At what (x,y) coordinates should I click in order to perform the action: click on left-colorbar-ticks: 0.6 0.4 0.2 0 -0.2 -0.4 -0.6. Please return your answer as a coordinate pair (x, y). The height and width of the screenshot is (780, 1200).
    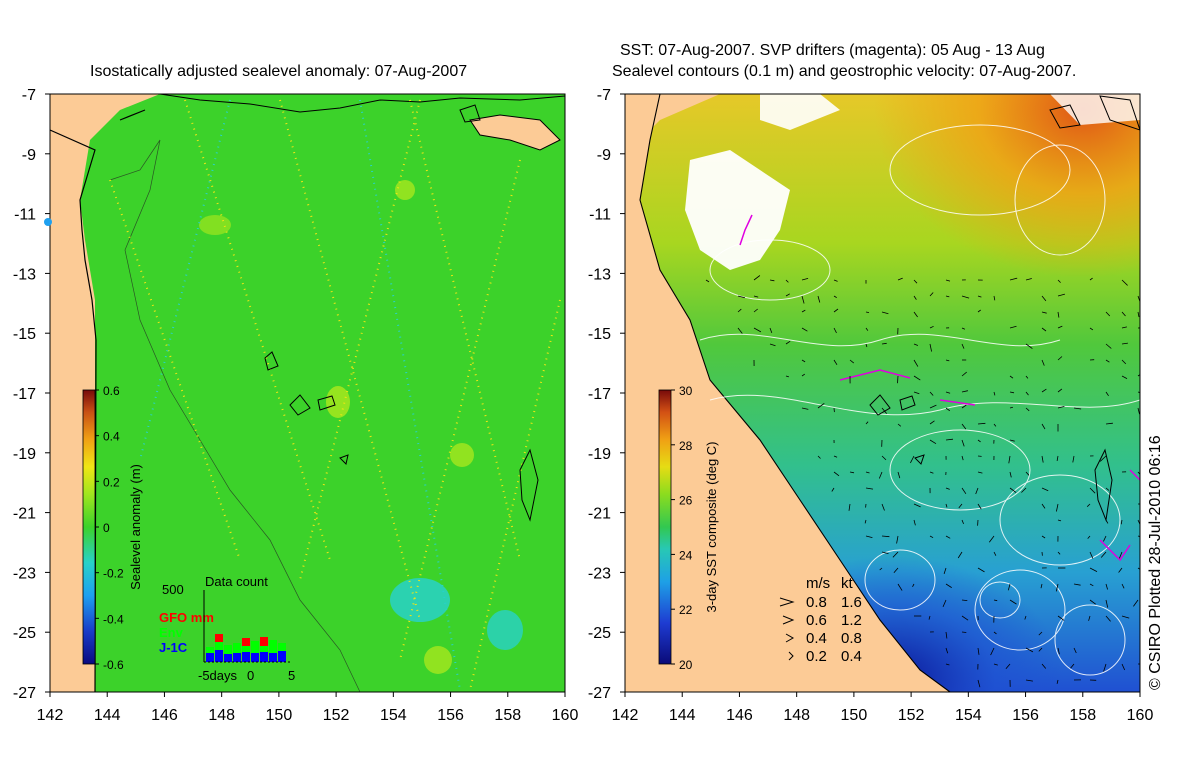
    Looking at the image, I should click on (109, 528).